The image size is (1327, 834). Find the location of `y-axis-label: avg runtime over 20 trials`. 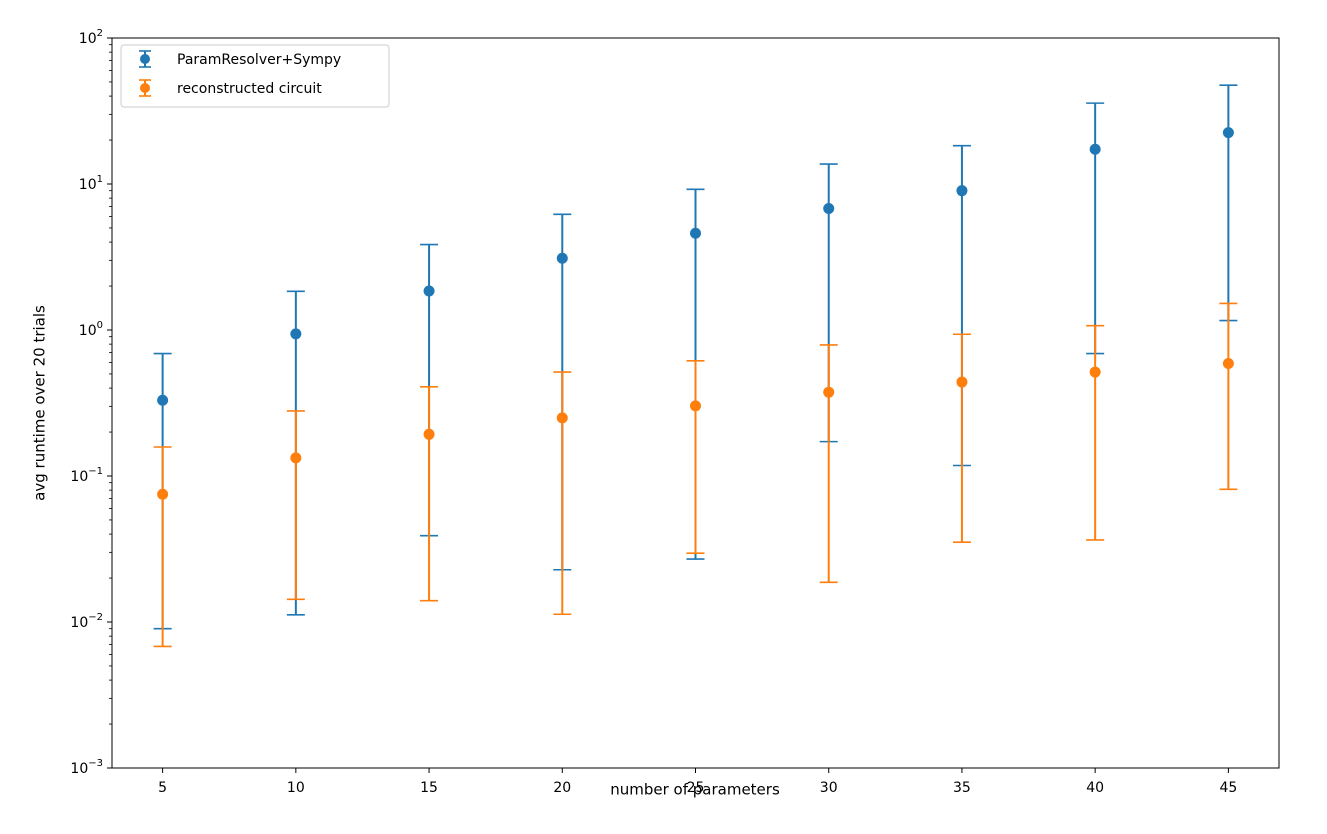

y-axis-label: avg runtime over 20 trials is located at coordinates (40, 403).